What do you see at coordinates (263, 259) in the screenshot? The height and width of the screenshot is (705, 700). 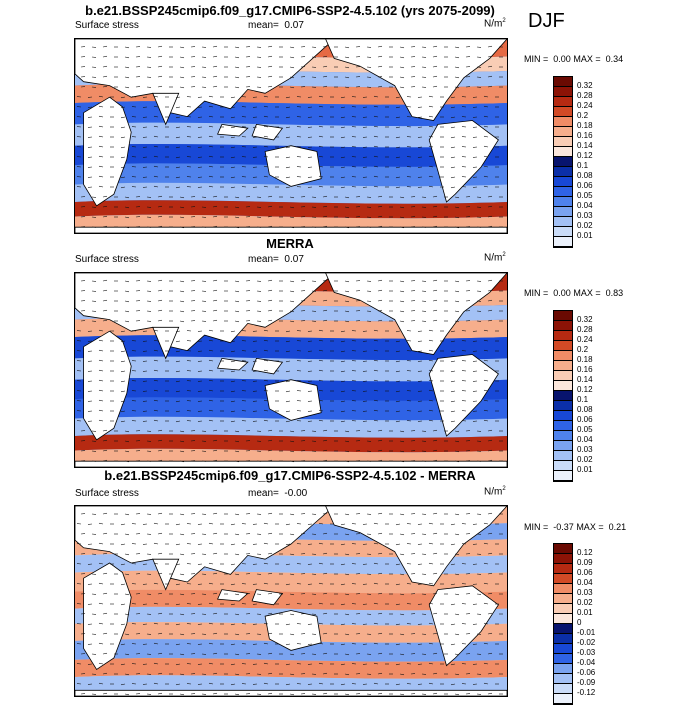 I see `panel-2-mean-label: mean=` at bounding box center [263, 259].